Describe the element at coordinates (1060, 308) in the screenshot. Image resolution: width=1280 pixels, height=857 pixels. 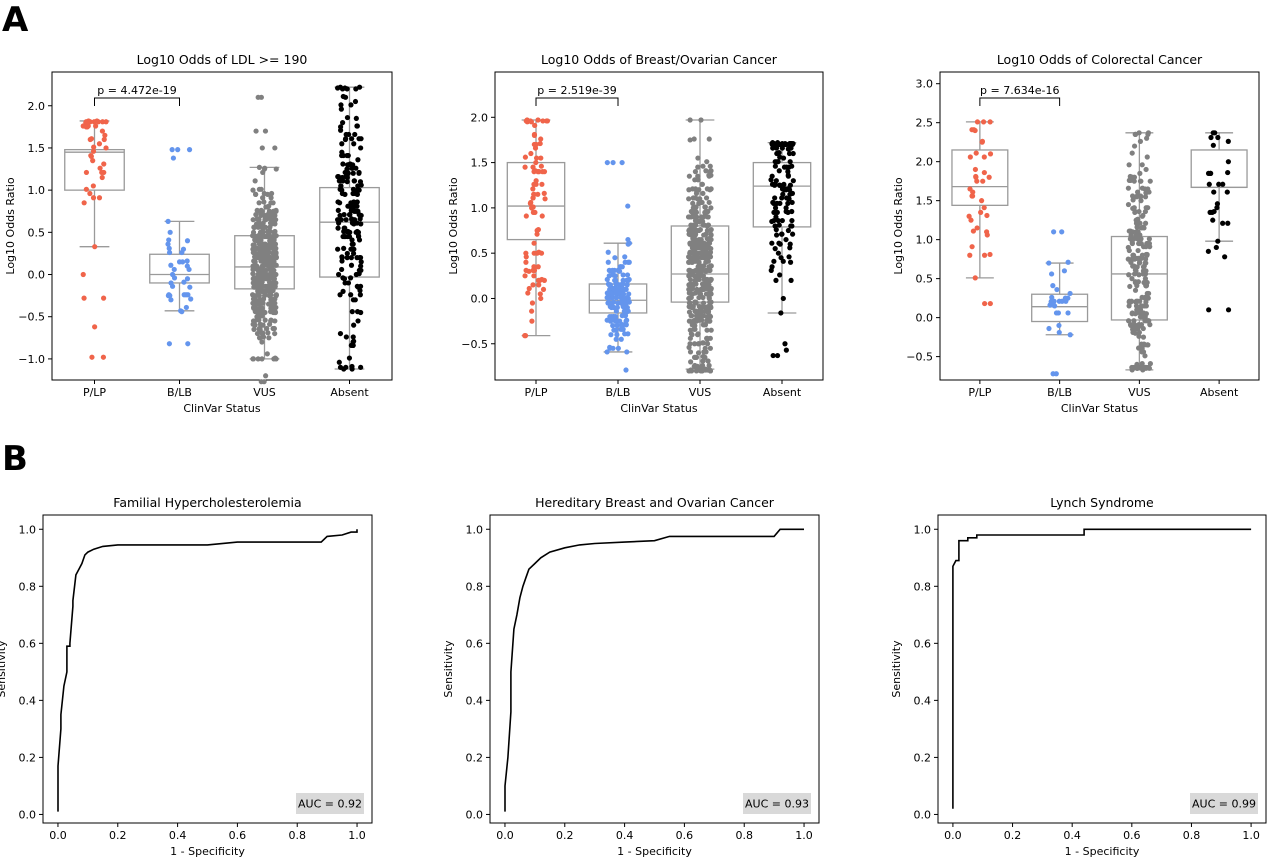
I see `iqr-box` at that location.